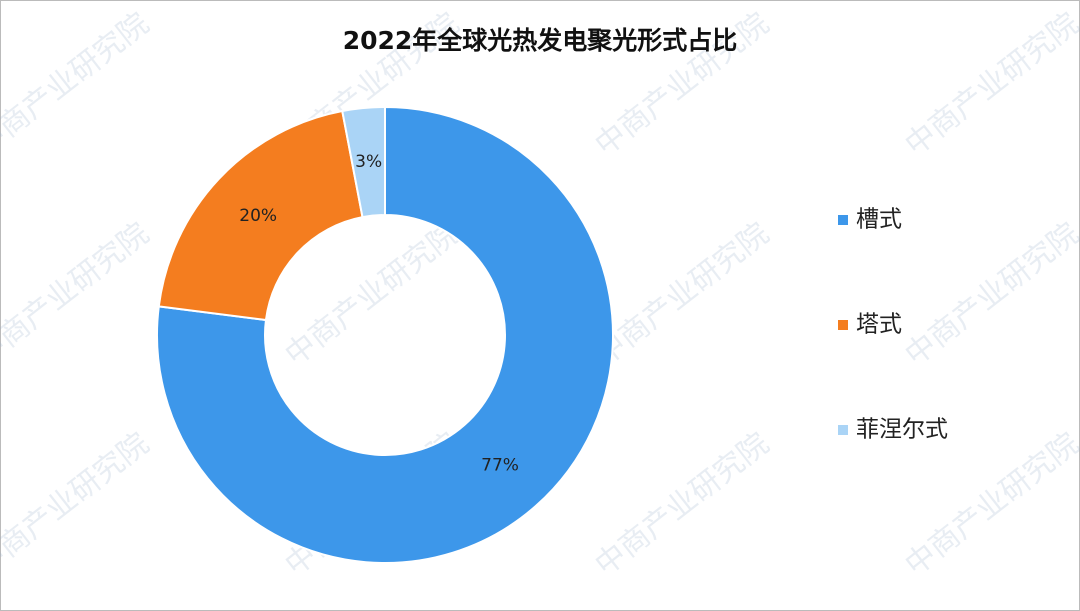  What do you see at coordinates (902, 430) in the screenshot?
I see `legend-label: 菲涅尔式` at bounding box center [902, 430].